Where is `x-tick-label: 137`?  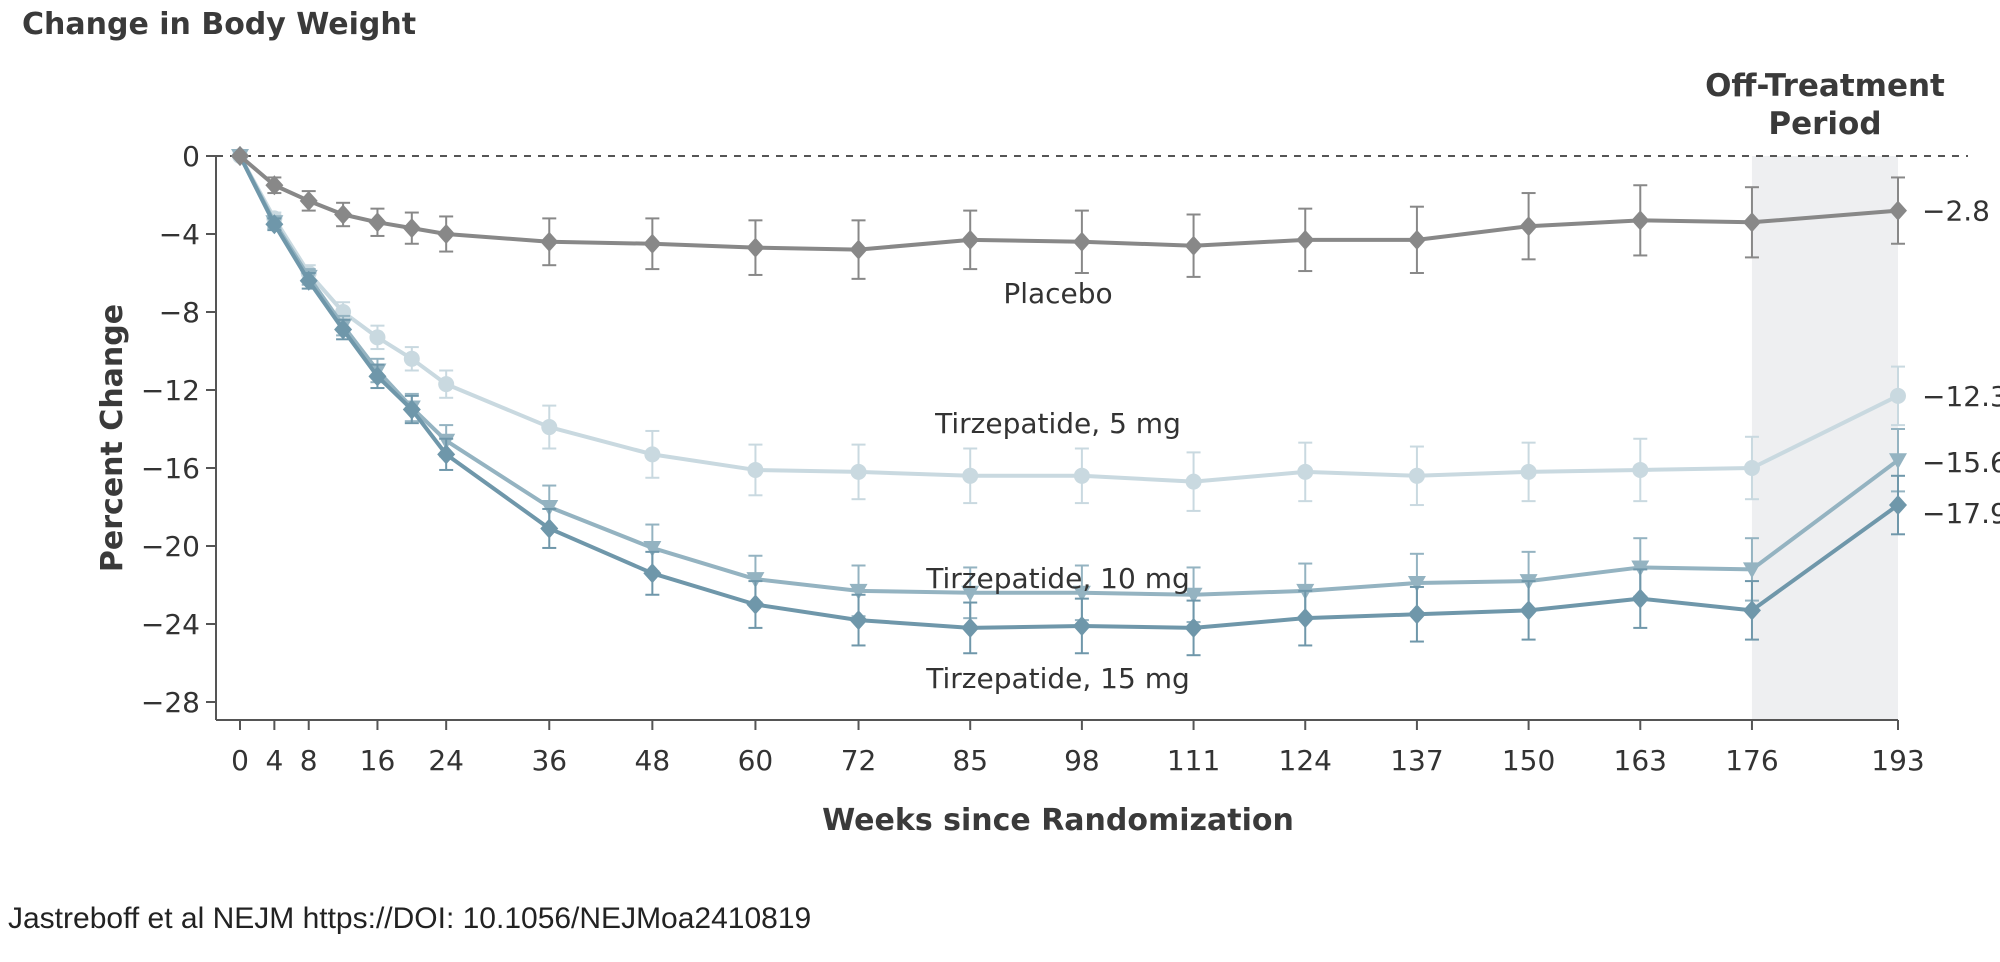 x-tick-label: 137 is located at coordinates (1416, 760).